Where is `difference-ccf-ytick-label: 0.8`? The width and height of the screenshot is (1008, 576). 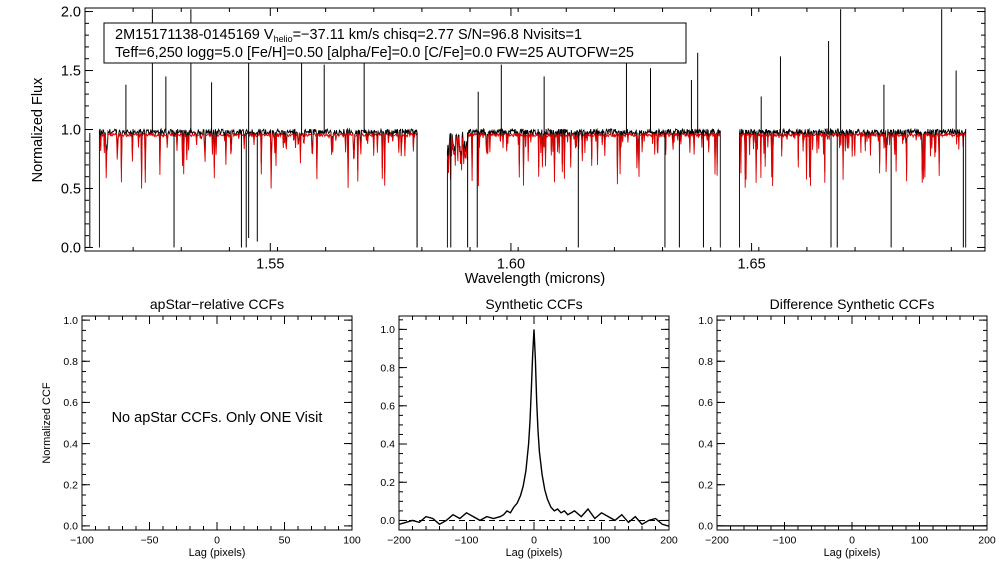 difference-ccf-ytick-label: 0.8 is located at coordinates (705, 362).